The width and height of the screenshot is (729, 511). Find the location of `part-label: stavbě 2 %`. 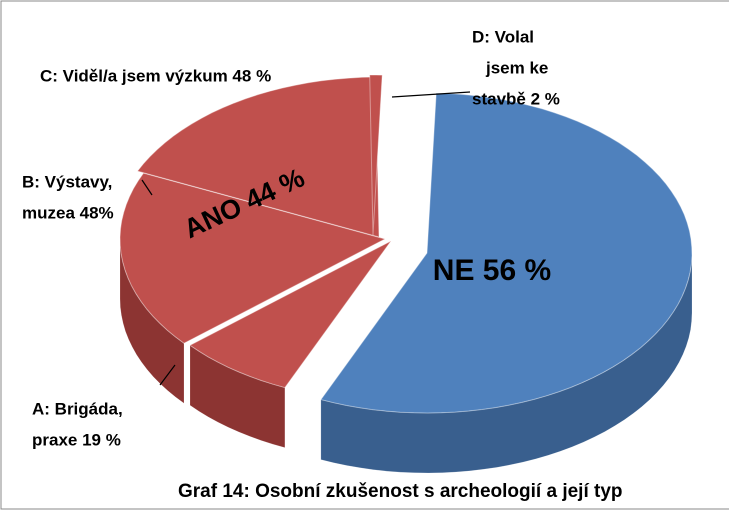

part-label: stavbě 2 % is located at coordinates (516, 98).